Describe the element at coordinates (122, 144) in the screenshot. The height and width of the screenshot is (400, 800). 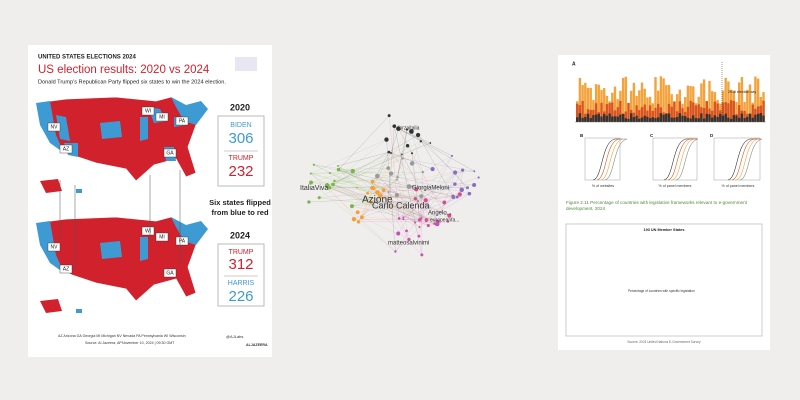
I see `map-2020: NV AZ WI MI PA GA` at that location.